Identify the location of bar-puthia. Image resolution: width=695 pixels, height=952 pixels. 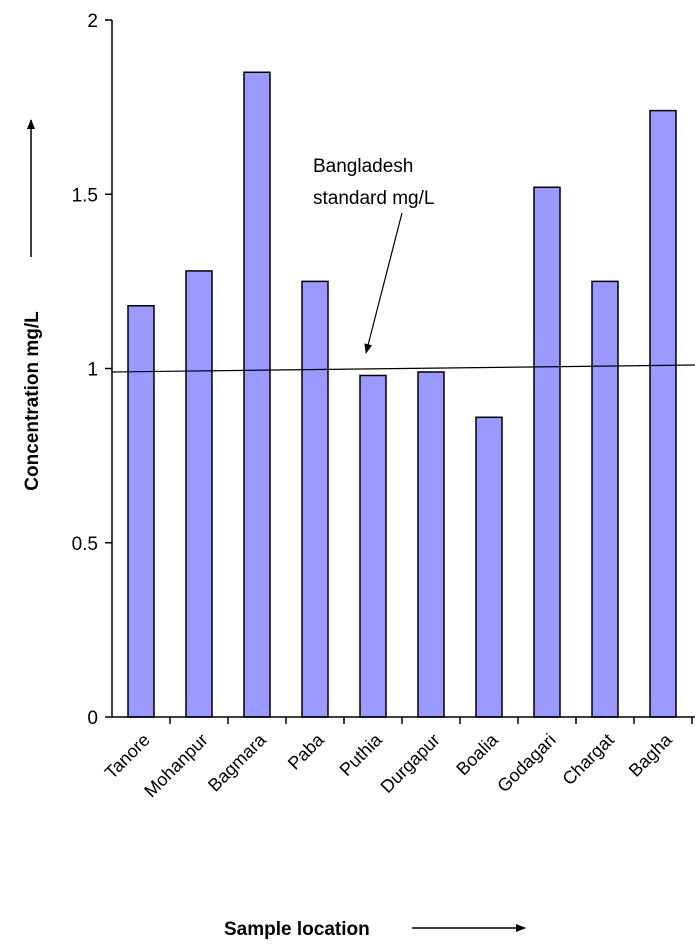
(373, 546).